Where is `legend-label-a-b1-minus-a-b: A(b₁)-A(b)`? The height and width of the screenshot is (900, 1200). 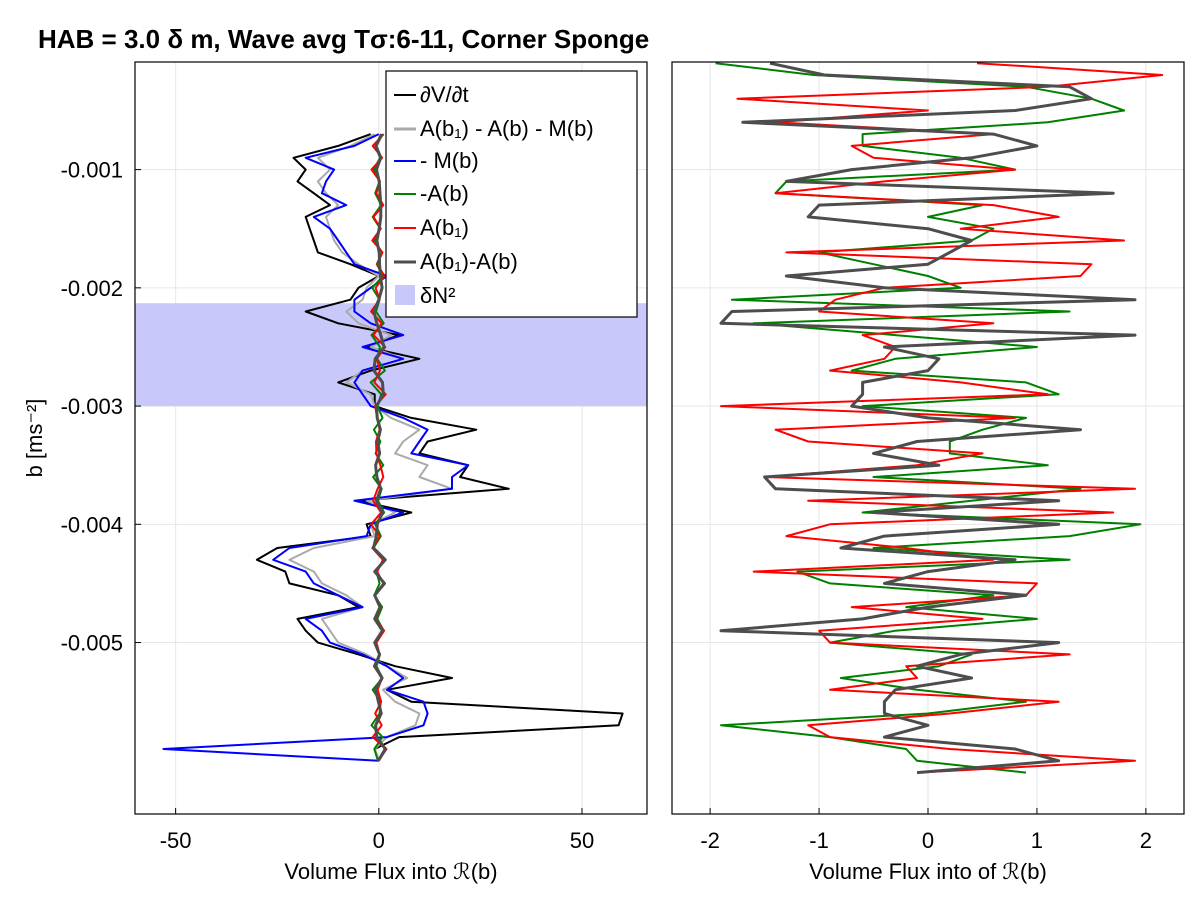
legend-label-a-b1-minus-a-b: A(b₁)-A(b) is located at coordinates (469, 261).